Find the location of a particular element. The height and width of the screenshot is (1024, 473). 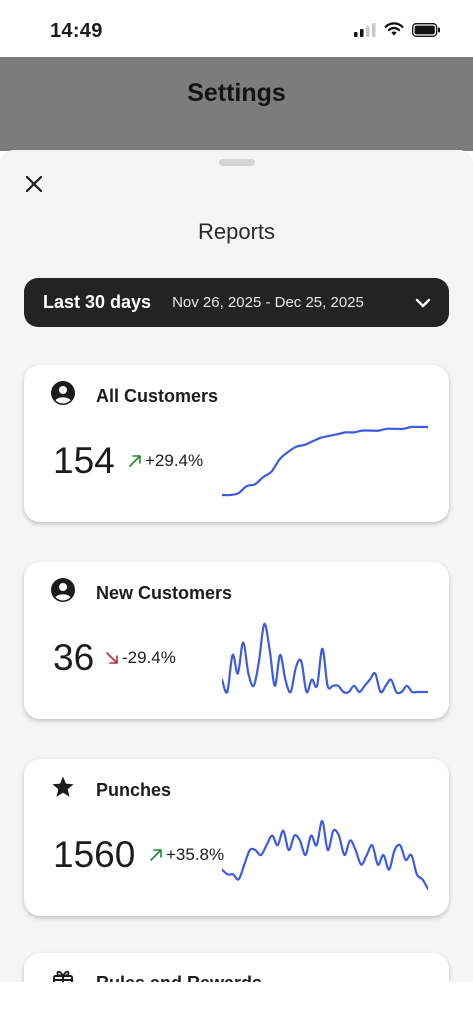

card-value: 36 is located at coordinates (74, 657).